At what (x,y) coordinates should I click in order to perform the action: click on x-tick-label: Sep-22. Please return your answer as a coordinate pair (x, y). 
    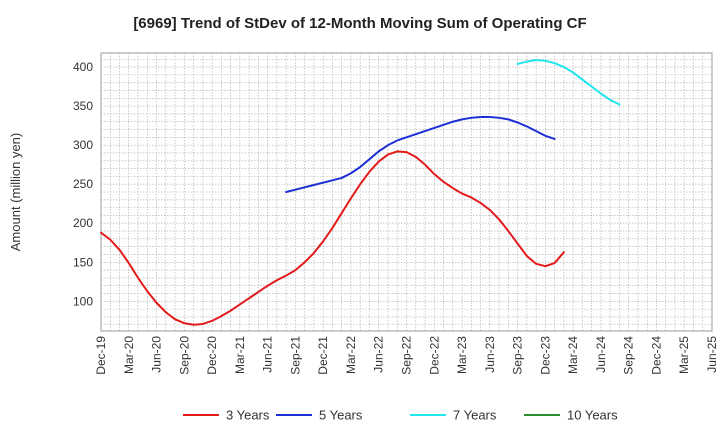
    Looking at the image, I should click on (407, 355).